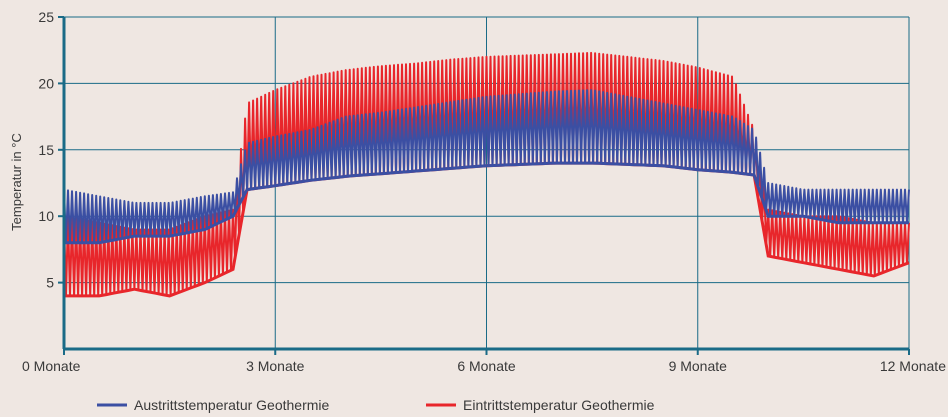  Describe the element at coordinates (46, 150) in the screenshot. I see `y-tick-label: 15` at that location.